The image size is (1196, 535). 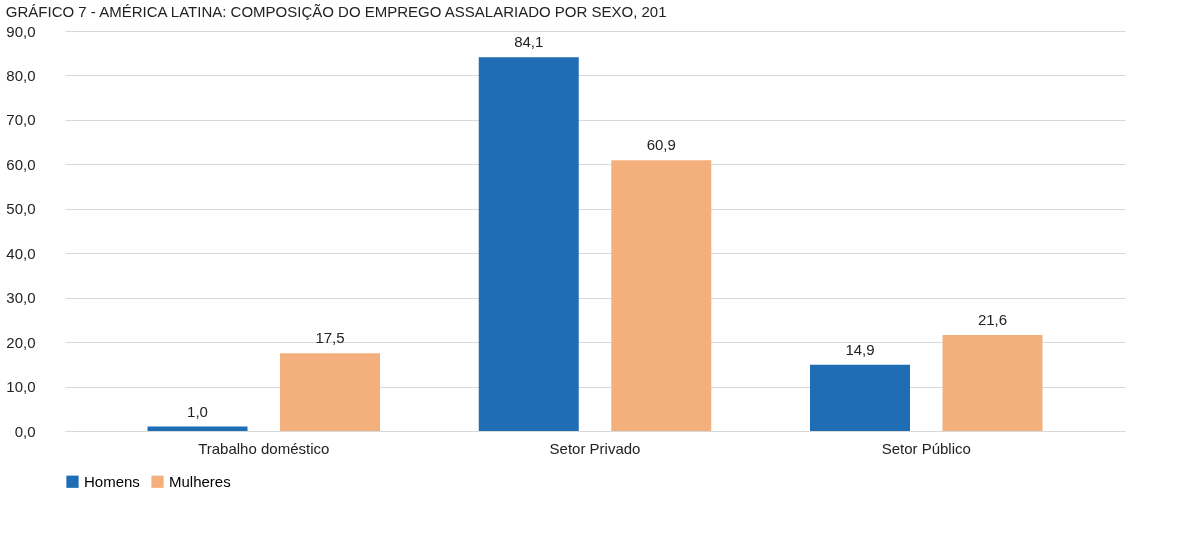 I want to click on data-label: 60,9, so click(x=661, y=145).